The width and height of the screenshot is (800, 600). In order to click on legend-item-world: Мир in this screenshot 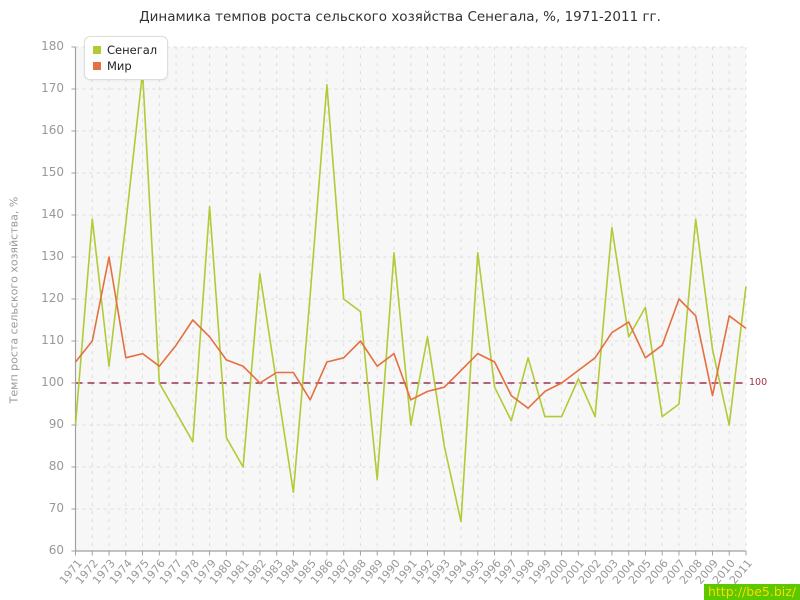, I will do `click(125, 66)`.